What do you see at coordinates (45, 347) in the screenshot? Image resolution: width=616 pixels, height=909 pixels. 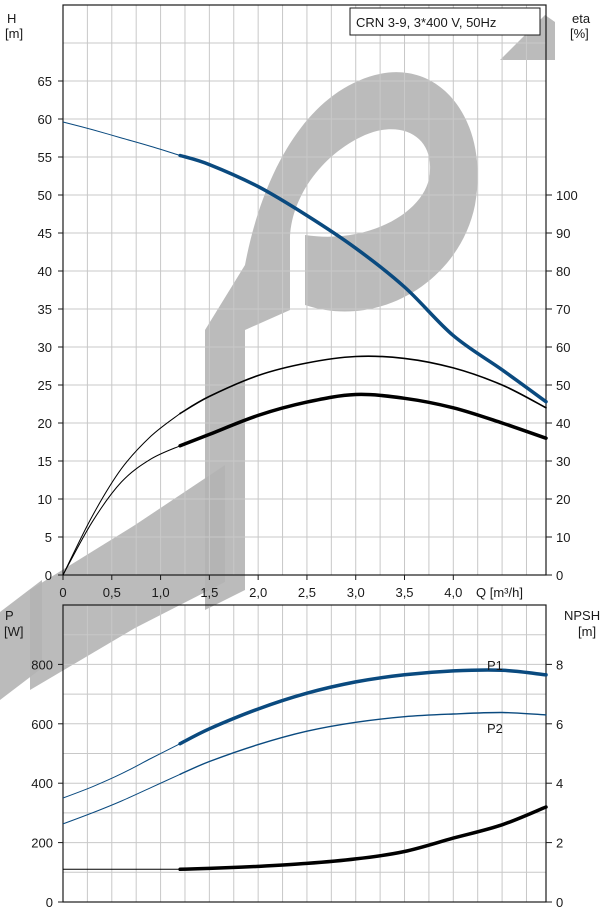 I see `y-left-tick-label: 30` at bounding box center [45, 347].